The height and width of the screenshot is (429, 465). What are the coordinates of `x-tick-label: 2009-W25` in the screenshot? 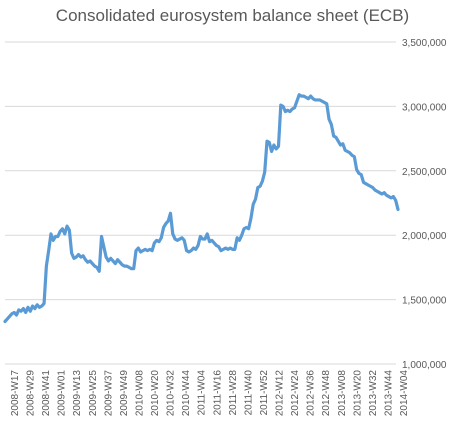 It's located at (93, 393).